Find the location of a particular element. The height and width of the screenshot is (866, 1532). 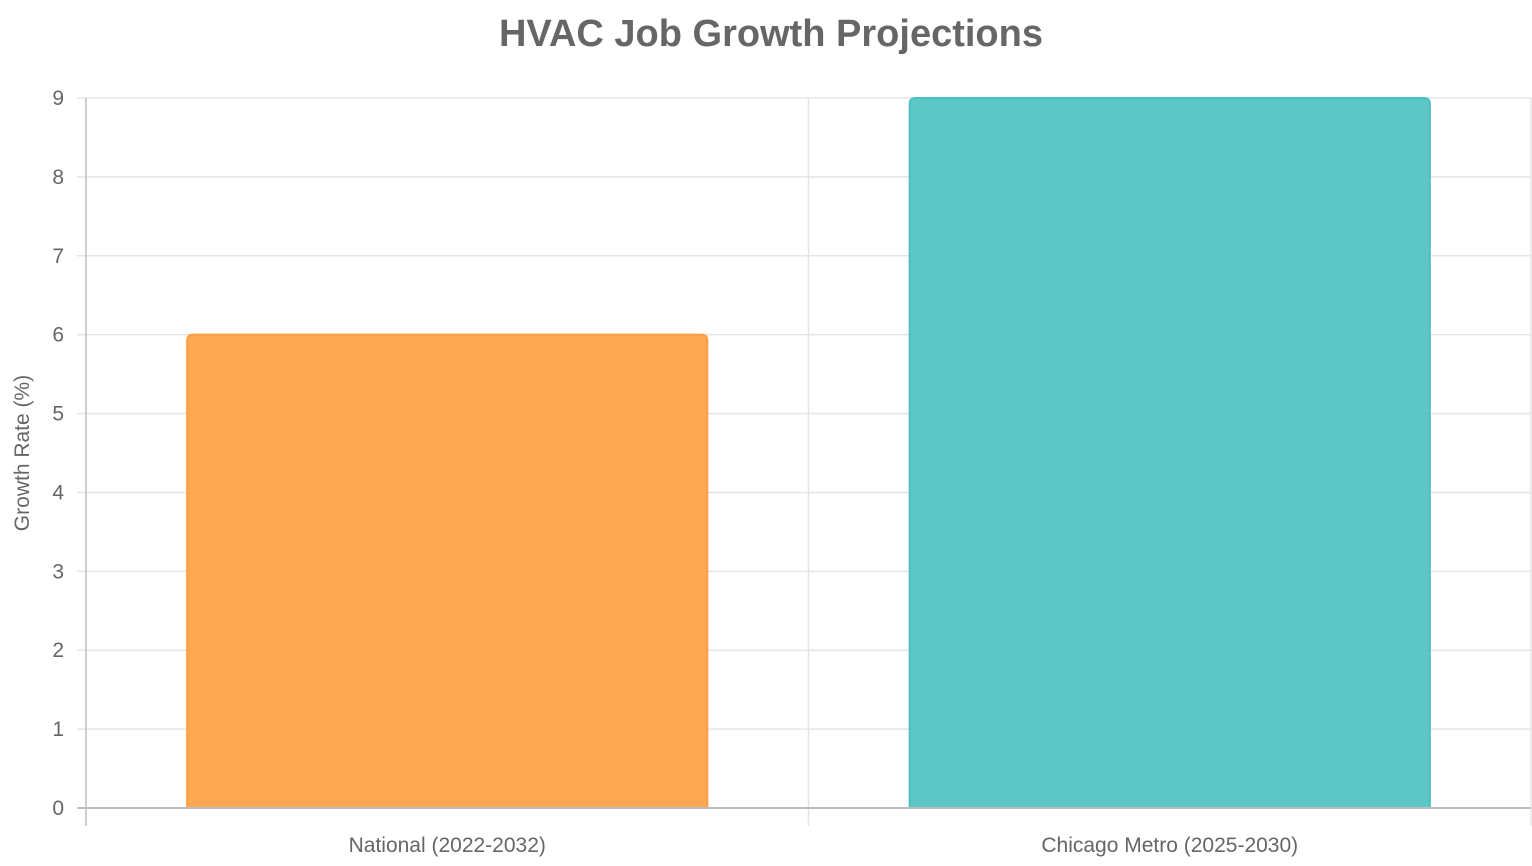

y-tick-label: 0 is located at coordinates (58, 808).